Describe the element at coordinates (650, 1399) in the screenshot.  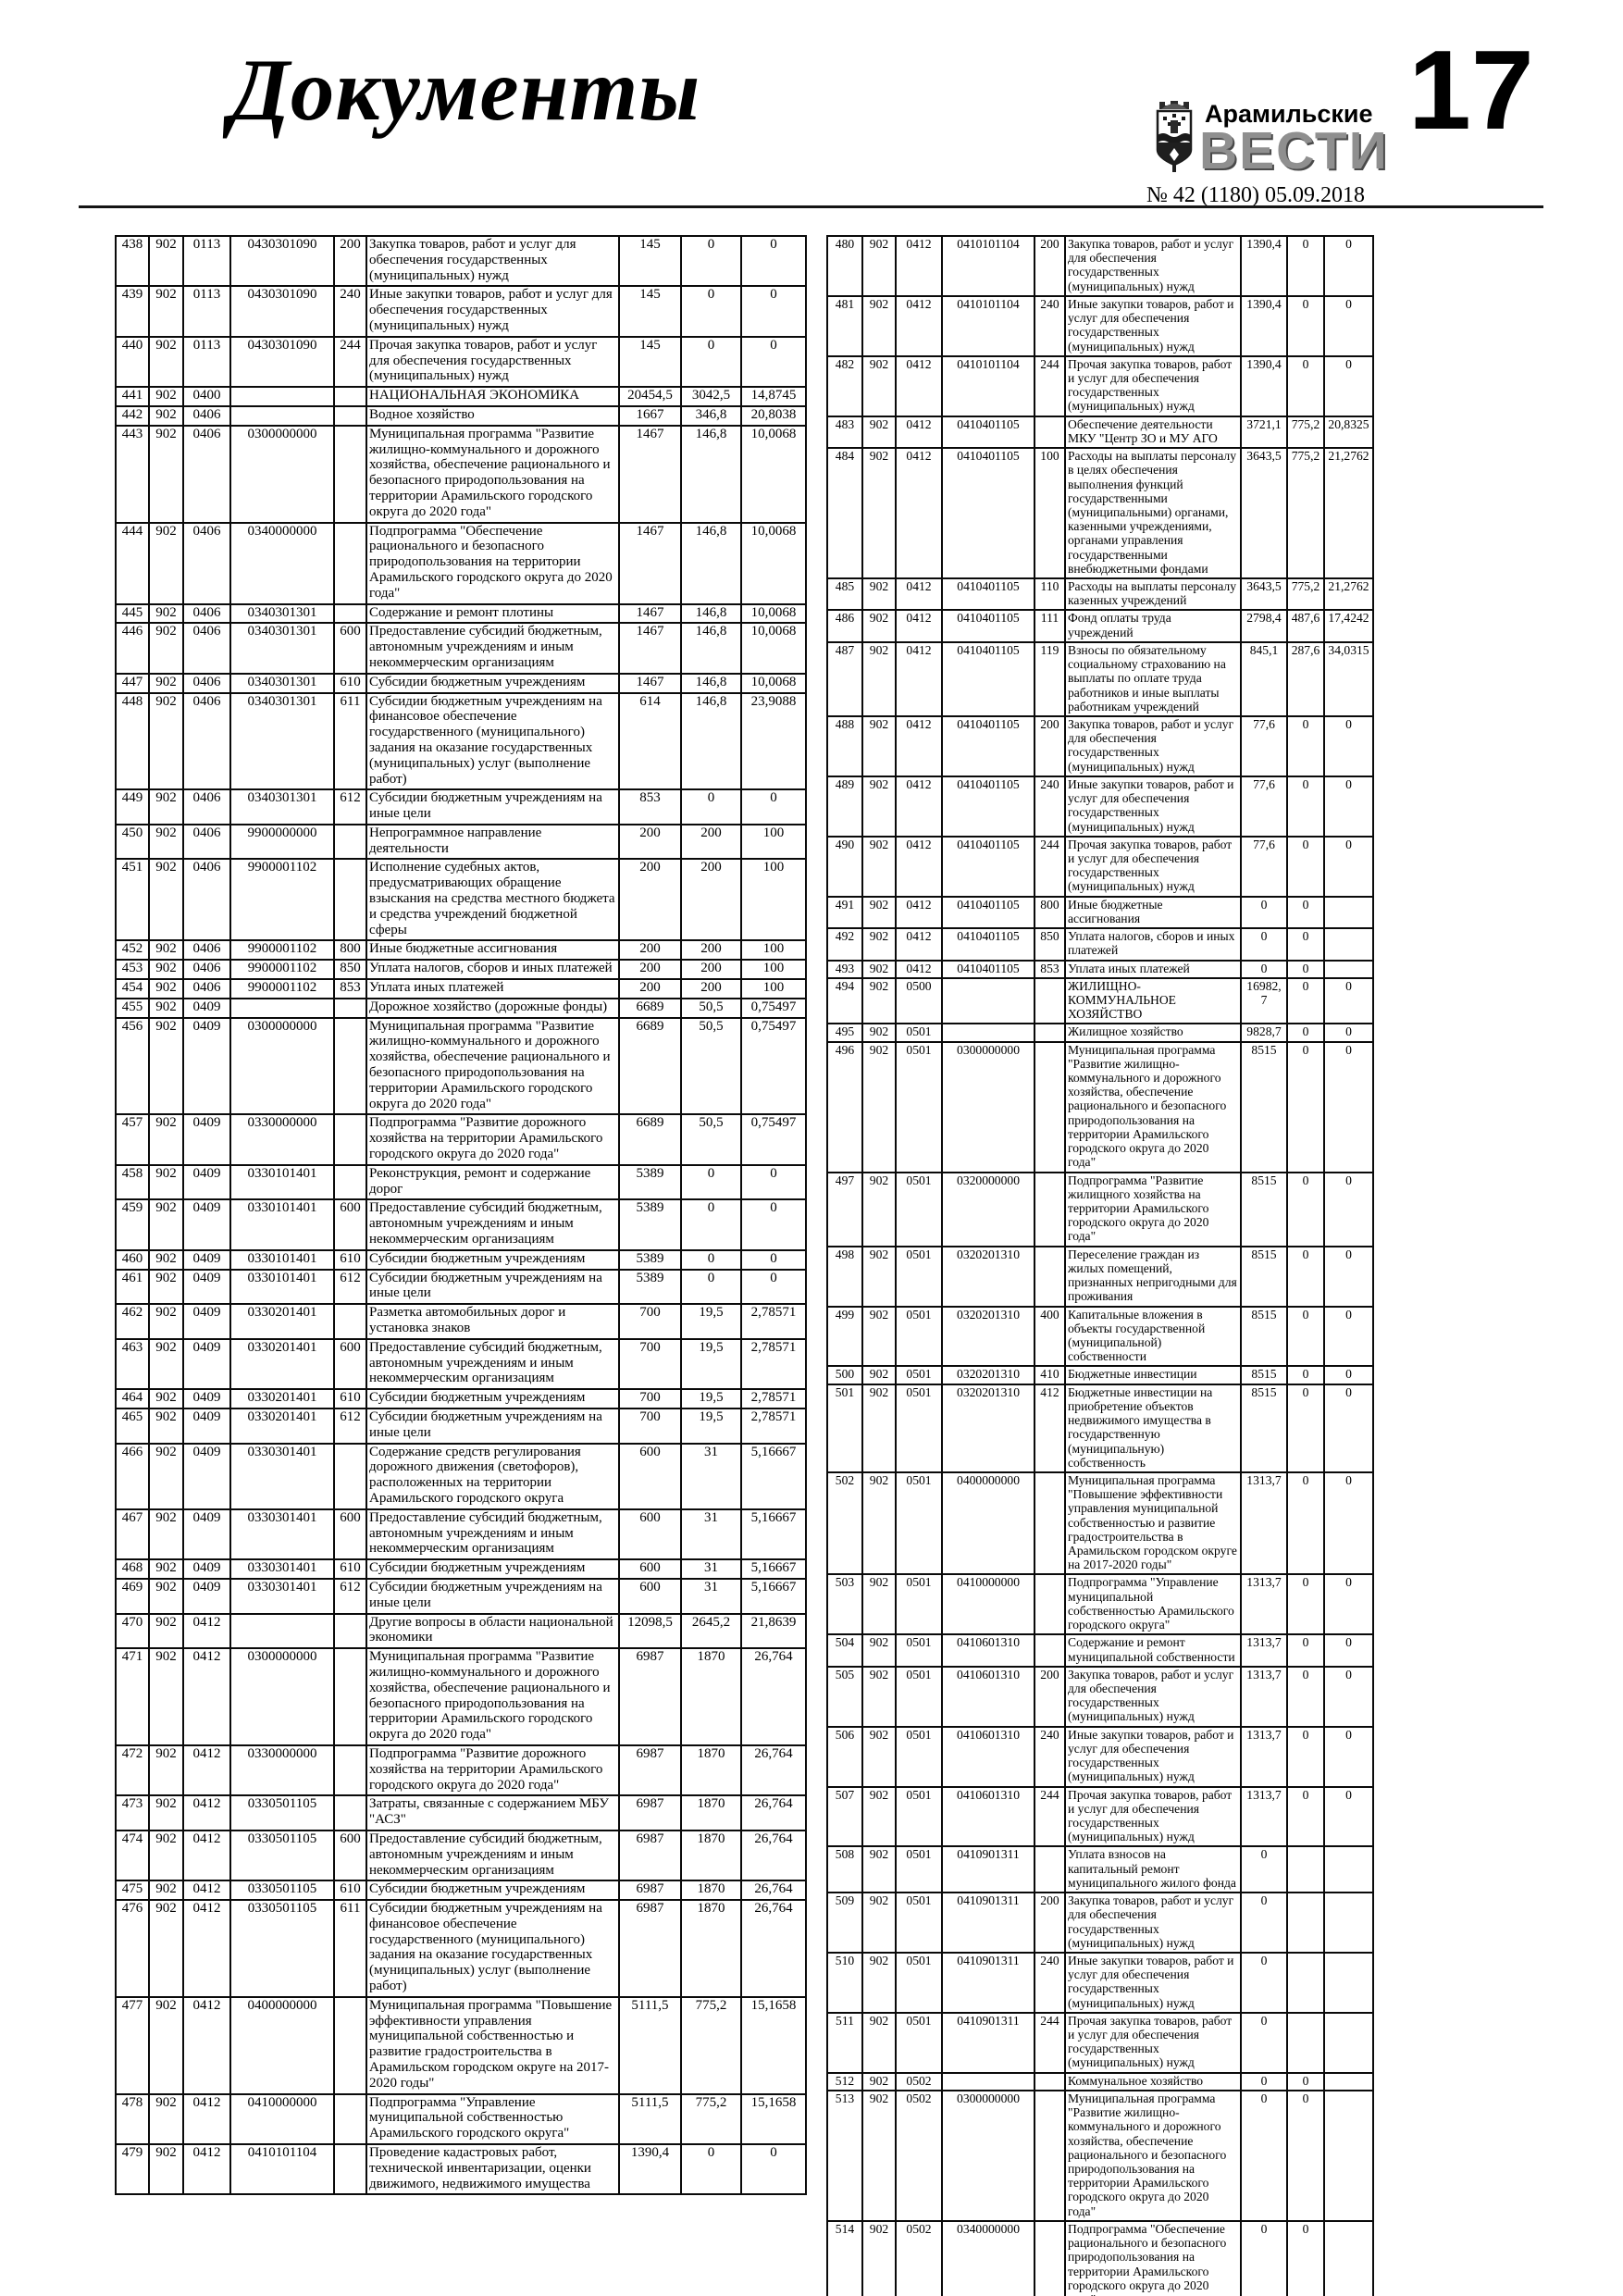
I see `amount-col1-cell: 700` at that location.